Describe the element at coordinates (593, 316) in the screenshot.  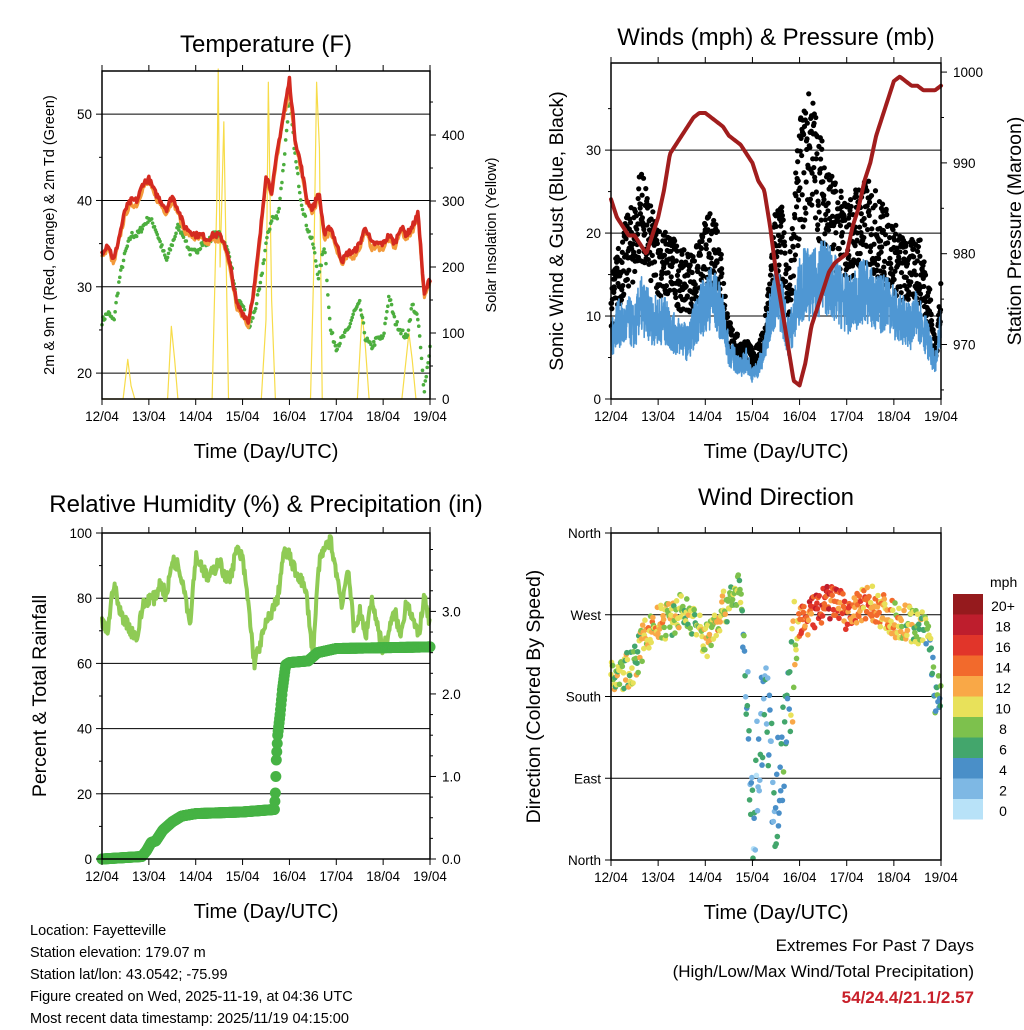
I see `y-tick-label: 10` at that location.